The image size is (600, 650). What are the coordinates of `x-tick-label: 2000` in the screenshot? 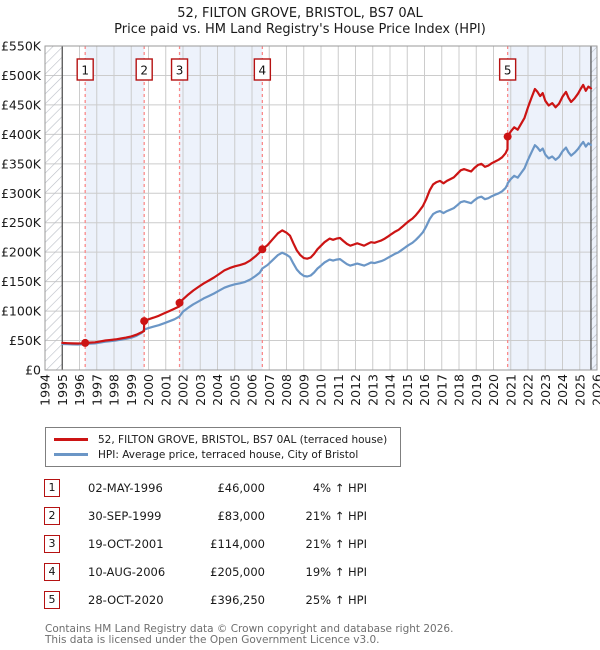 It's located at (148, 390).